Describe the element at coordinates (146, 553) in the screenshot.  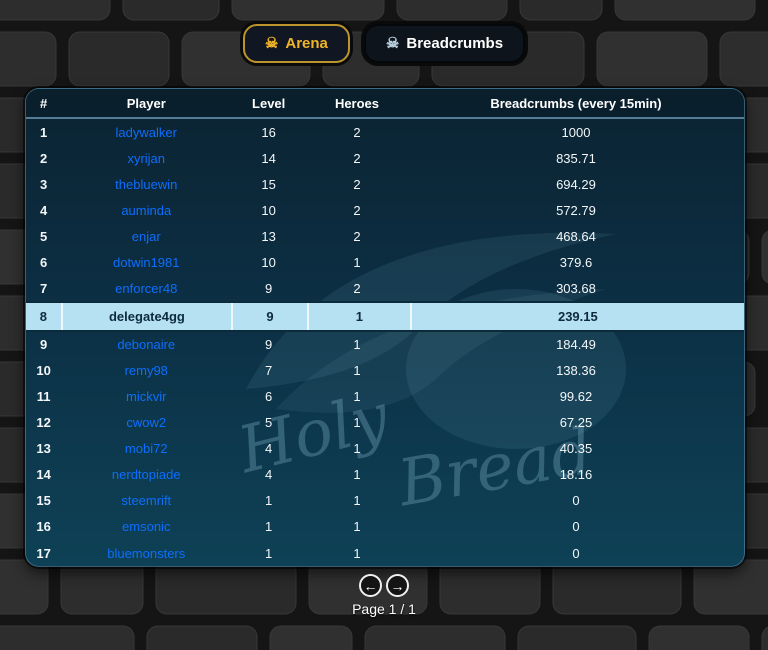
I see `player-link: bluemonsters` at that location.